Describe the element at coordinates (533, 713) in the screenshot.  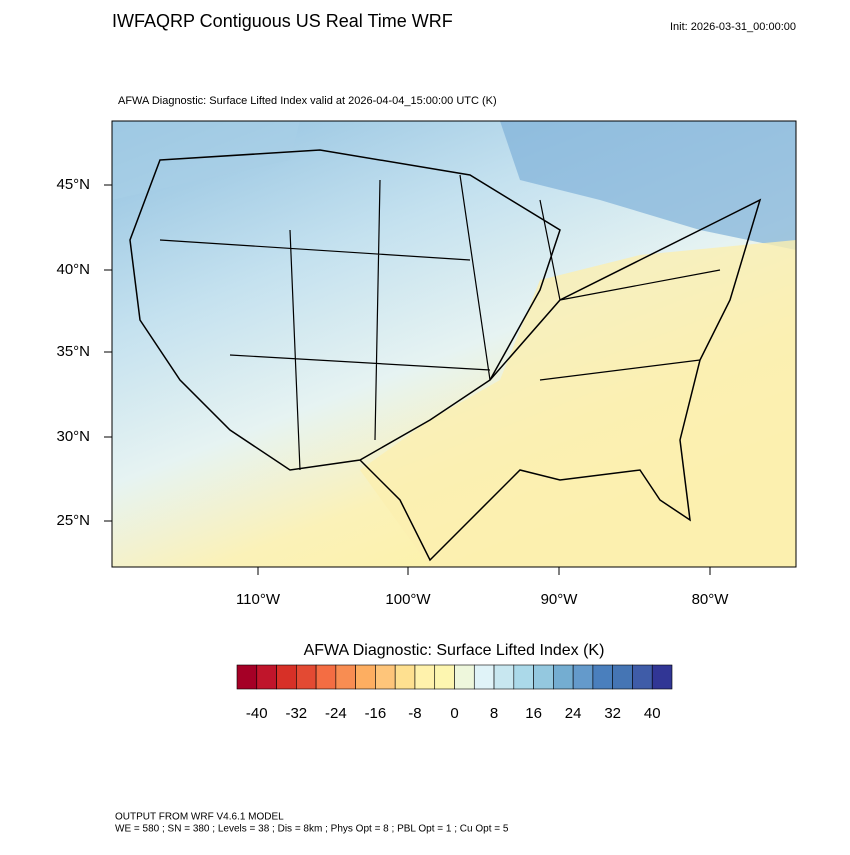
I see `colorbar-tick-label: 16` at that location.